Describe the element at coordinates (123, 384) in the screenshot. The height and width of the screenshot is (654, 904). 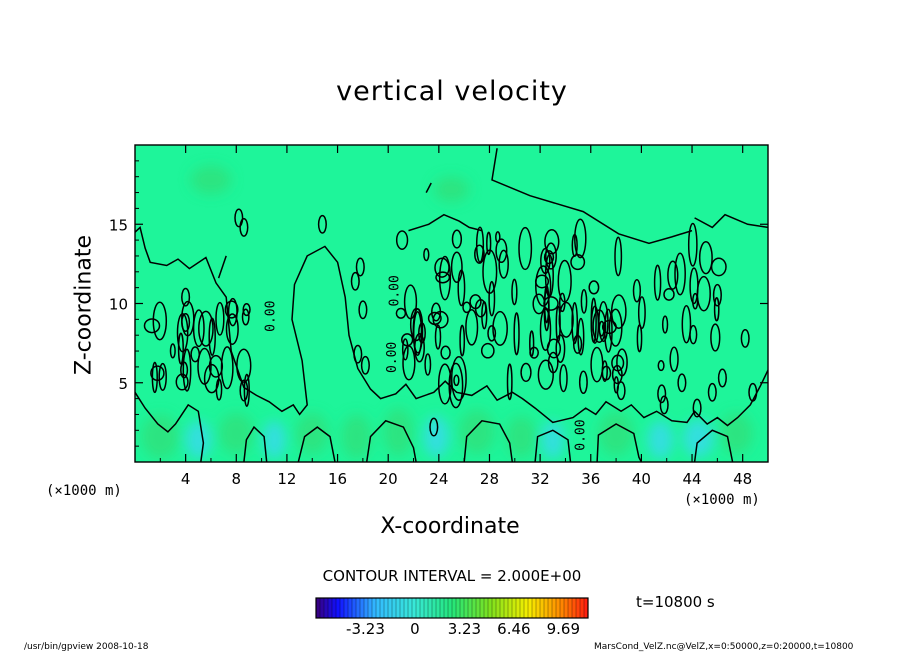
I see `y-tick-label-0: 5` at that location.